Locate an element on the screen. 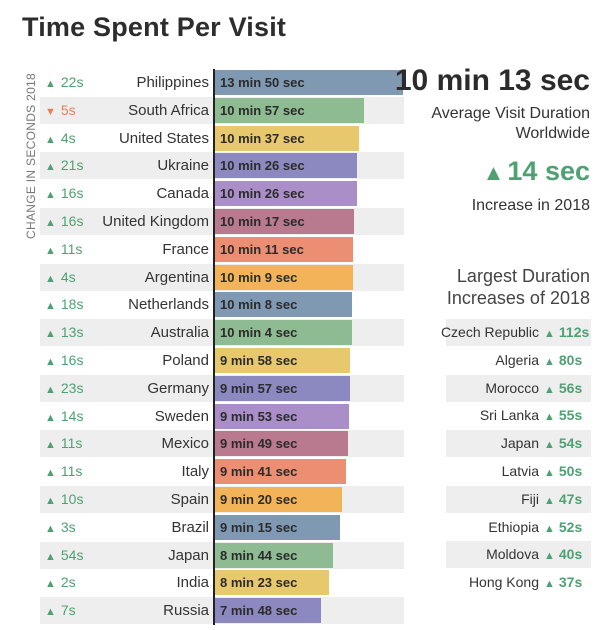  bar: 10 min 17 sec is located at coordinates (284, 221).